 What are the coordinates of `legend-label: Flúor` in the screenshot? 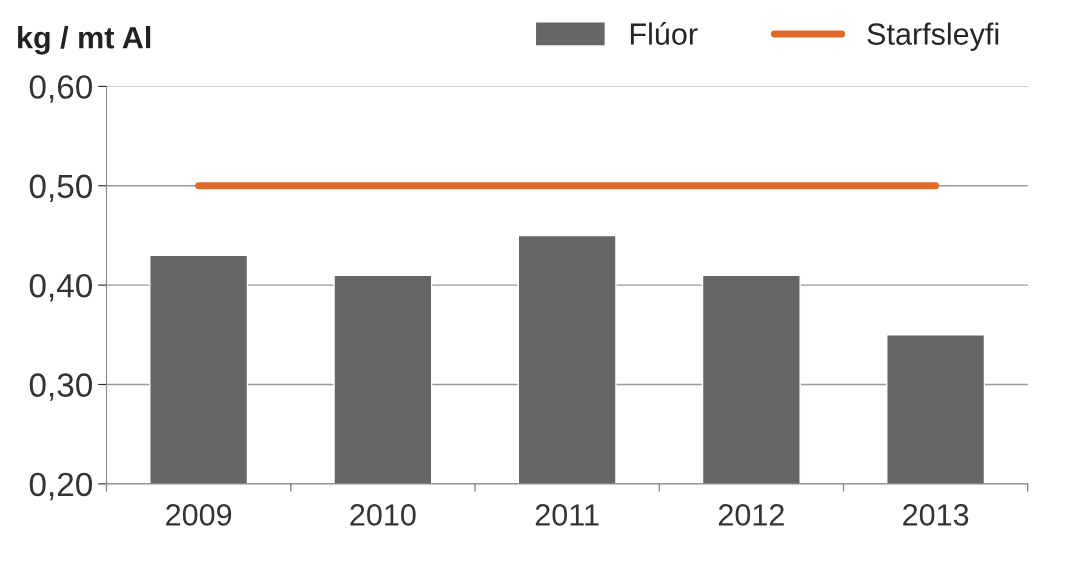 It's located at (664, 33).